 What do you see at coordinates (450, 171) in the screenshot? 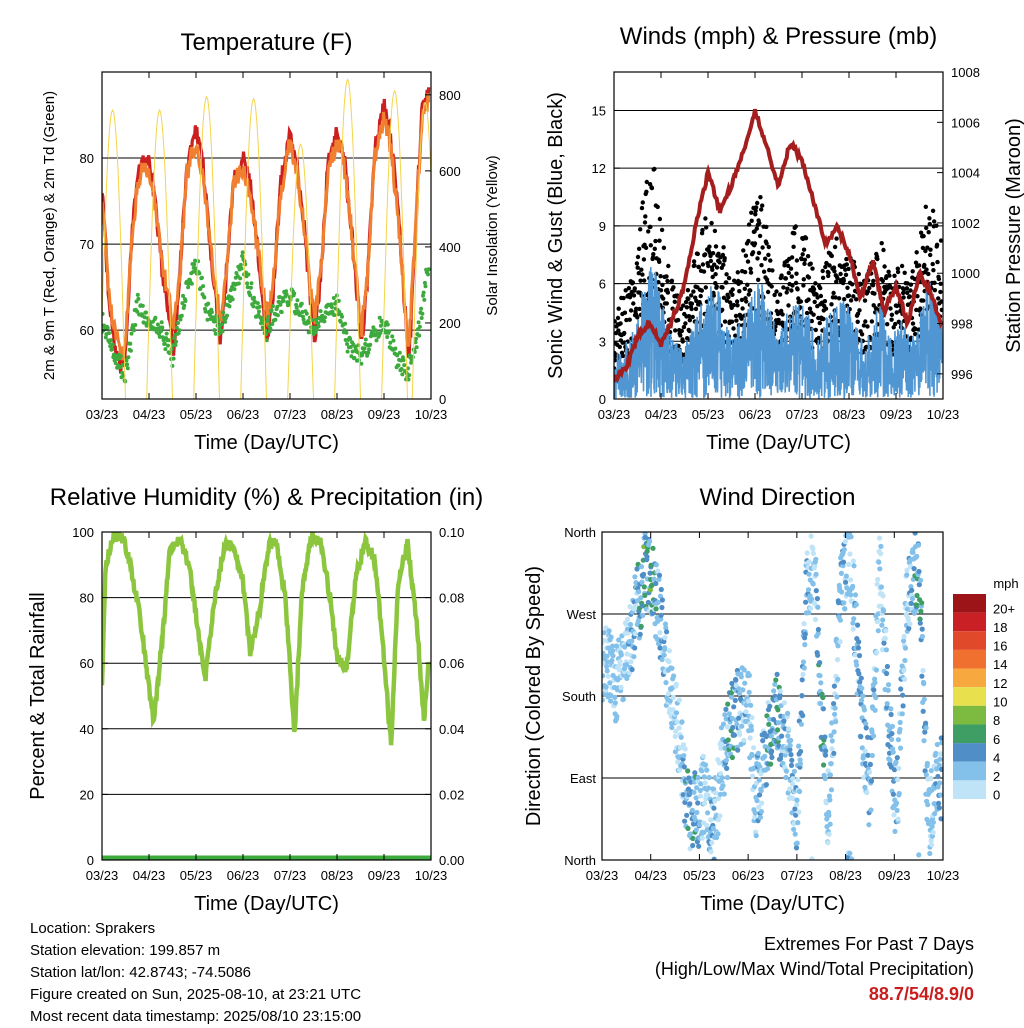
I see `y-right-tick-label: 600` at bounding box center [450, 171].